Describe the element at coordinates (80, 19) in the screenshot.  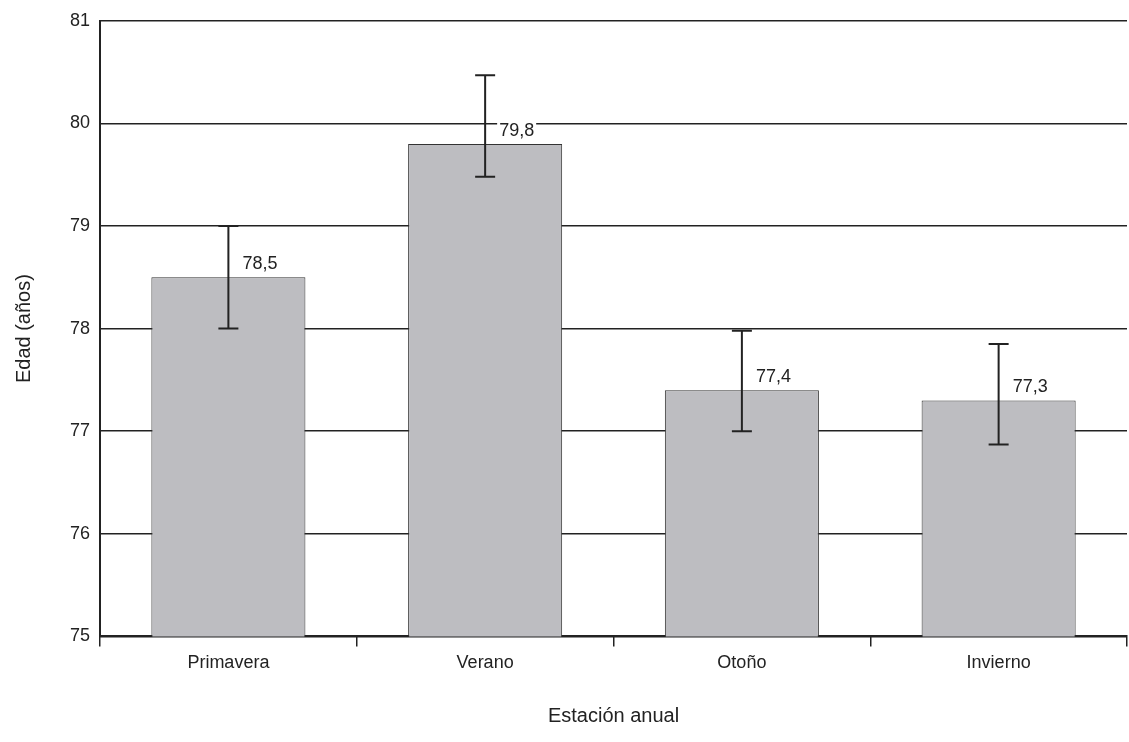
I see `y-tick-label: 81` at that location.